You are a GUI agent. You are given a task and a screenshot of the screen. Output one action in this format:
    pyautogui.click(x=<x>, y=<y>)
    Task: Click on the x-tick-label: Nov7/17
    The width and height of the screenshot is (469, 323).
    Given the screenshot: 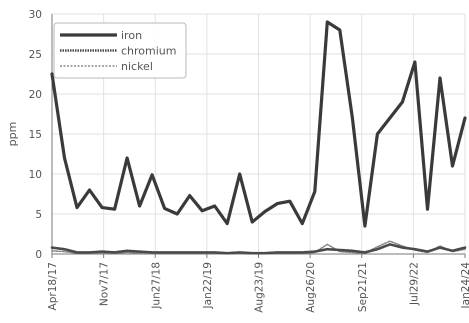 What is the action you would take?
    pyautogui.click(x=105, y=284)
    